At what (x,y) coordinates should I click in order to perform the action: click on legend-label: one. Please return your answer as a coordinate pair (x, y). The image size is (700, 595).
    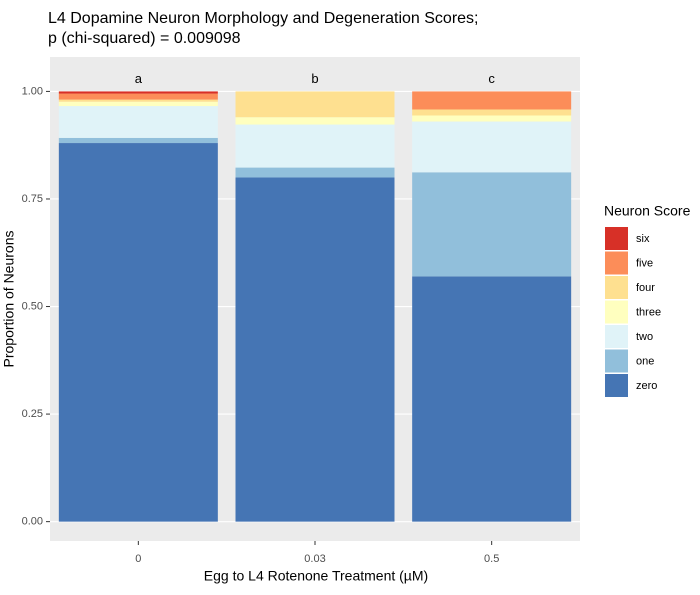
    Looking at the image, I should click on (645, 361).